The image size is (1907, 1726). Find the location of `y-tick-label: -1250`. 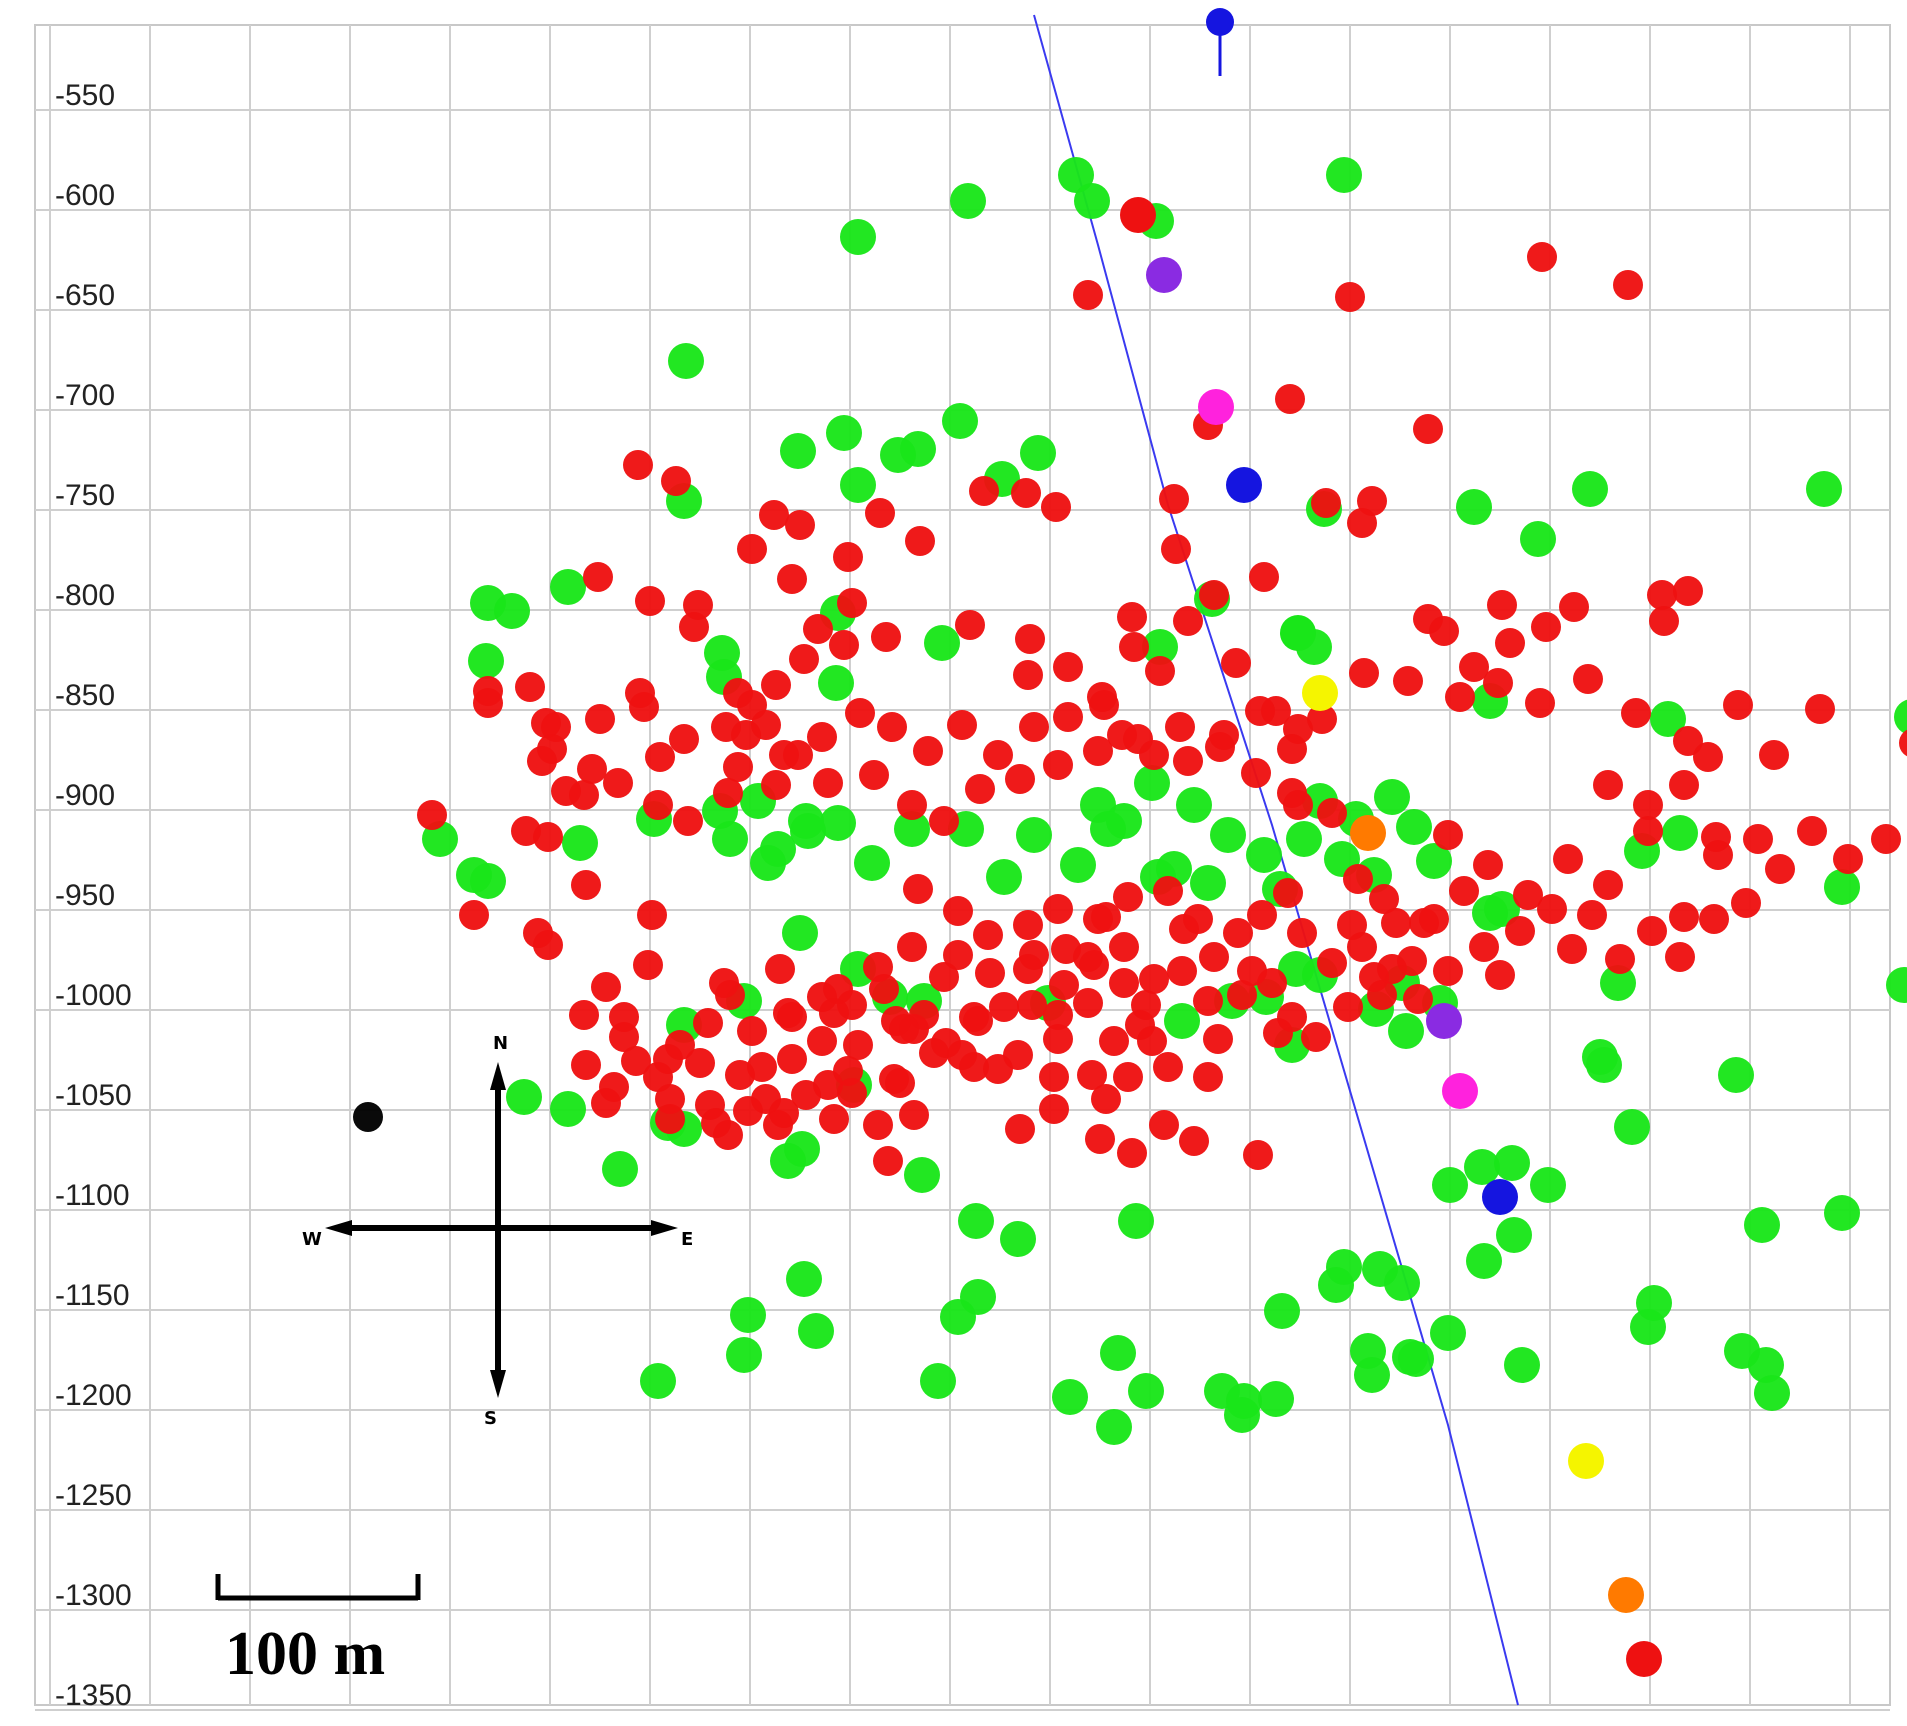

y-tick-label: -1250 is located at coordinates (93, 1495).